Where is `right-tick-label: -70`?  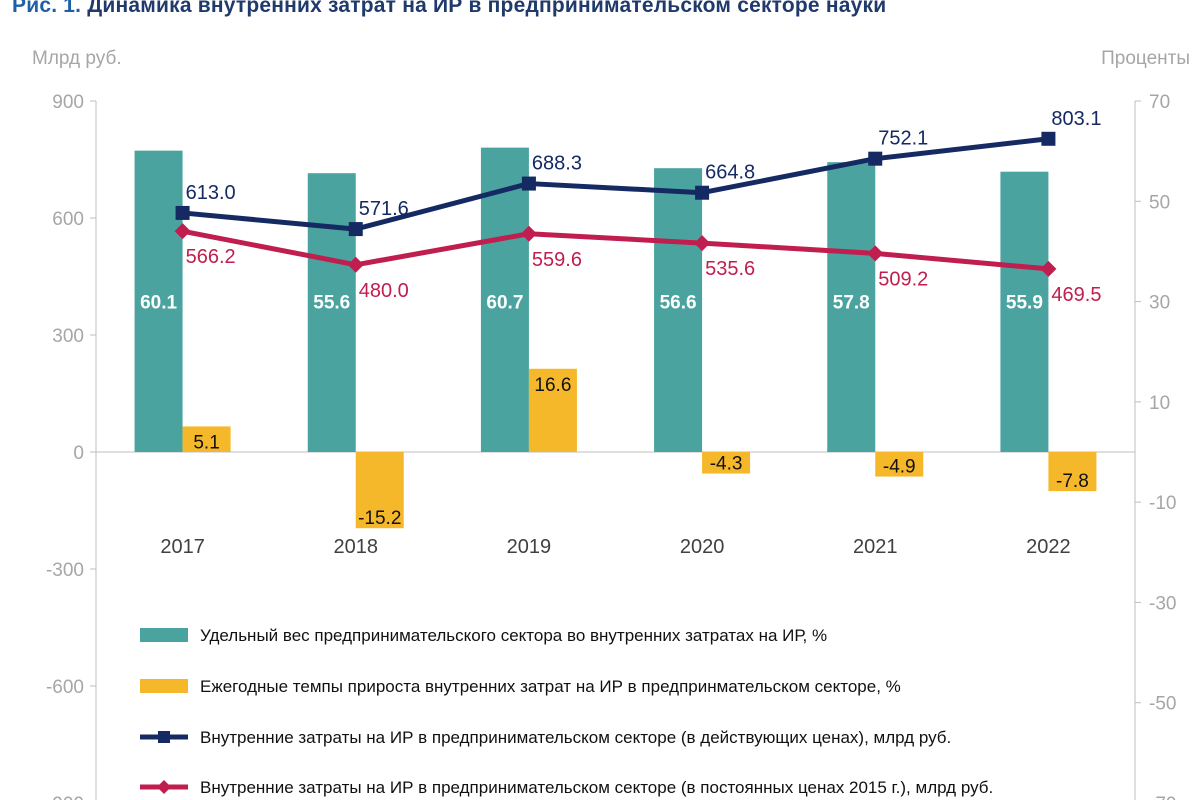
right-tick-label: -70 is located at coordinates (1162, 797).